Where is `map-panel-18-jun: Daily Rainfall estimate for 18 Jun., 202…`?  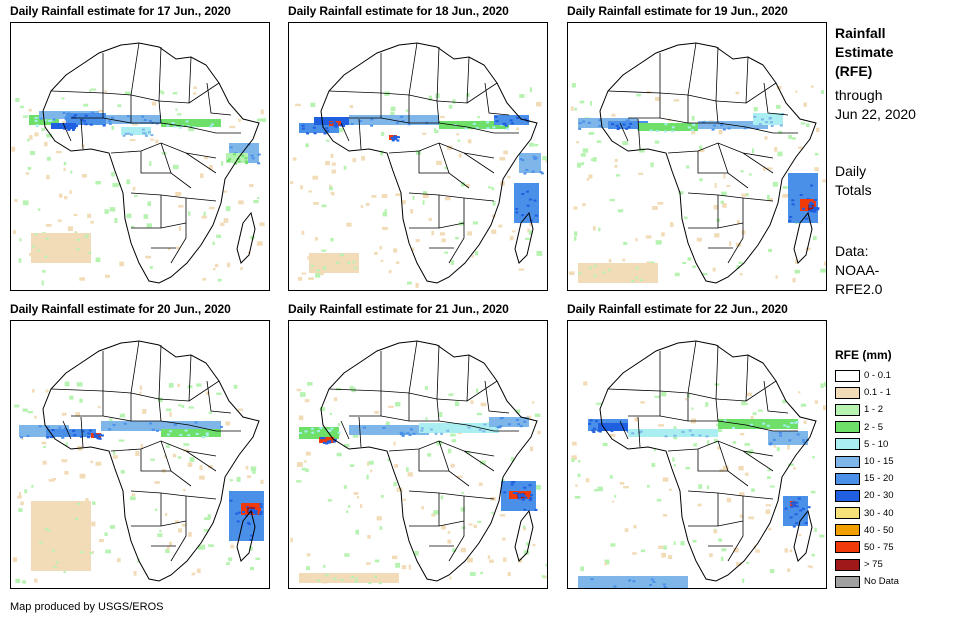
map-panel-18-jun: Daily Rainfall estimate for 18 Jun., 202… is located at coordinates (418, 149).